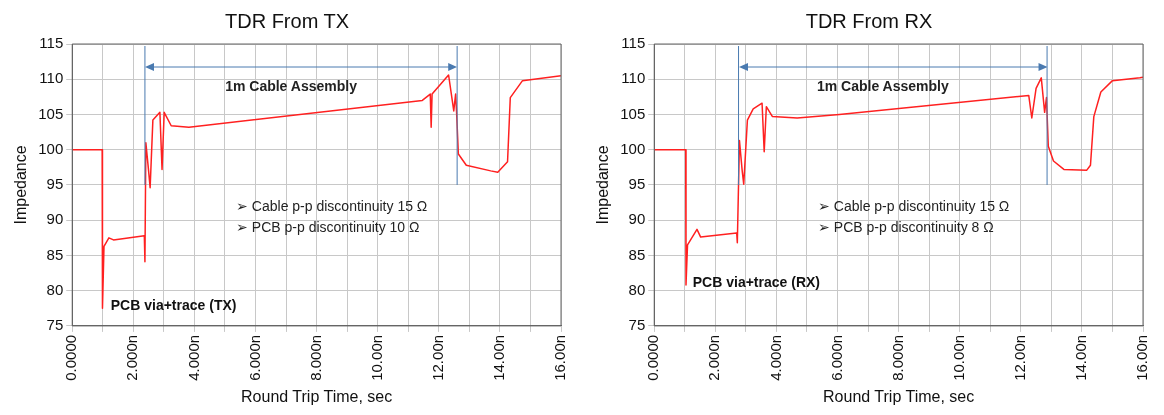  I want to click on annotation: ➢ PCB p-p discontinuity 10 Ω, so click(327, 227).